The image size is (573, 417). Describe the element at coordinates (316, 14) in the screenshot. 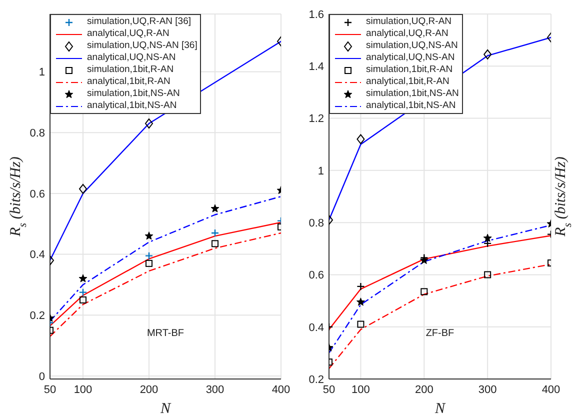

I see `y-tick-label: 1.6` at that location.